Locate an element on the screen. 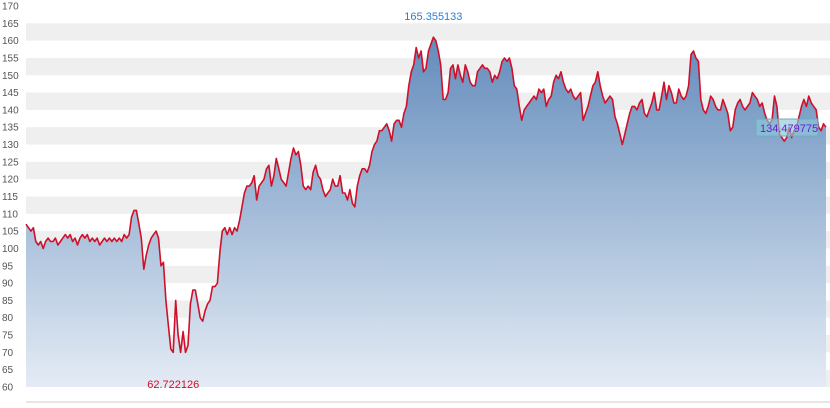 Image resolution: width=830 pixels, height=408 pixels. y-tick-label: 90 is located at coordinates (8, 284).